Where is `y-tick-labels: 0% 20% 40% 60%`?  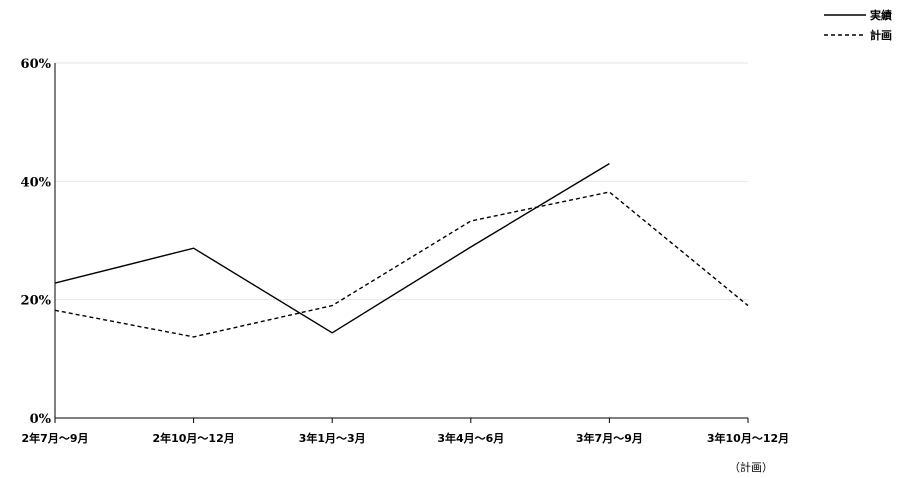
y-tick-labels: 0% 20% 40% 60% is located at coordinates (36, 242).